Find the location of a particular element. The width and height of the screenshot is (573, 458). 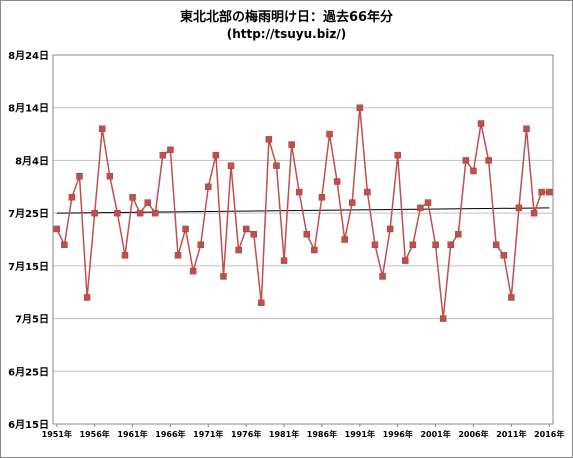

x-tick-label: 2006年 is located at coordinates (473, 434).